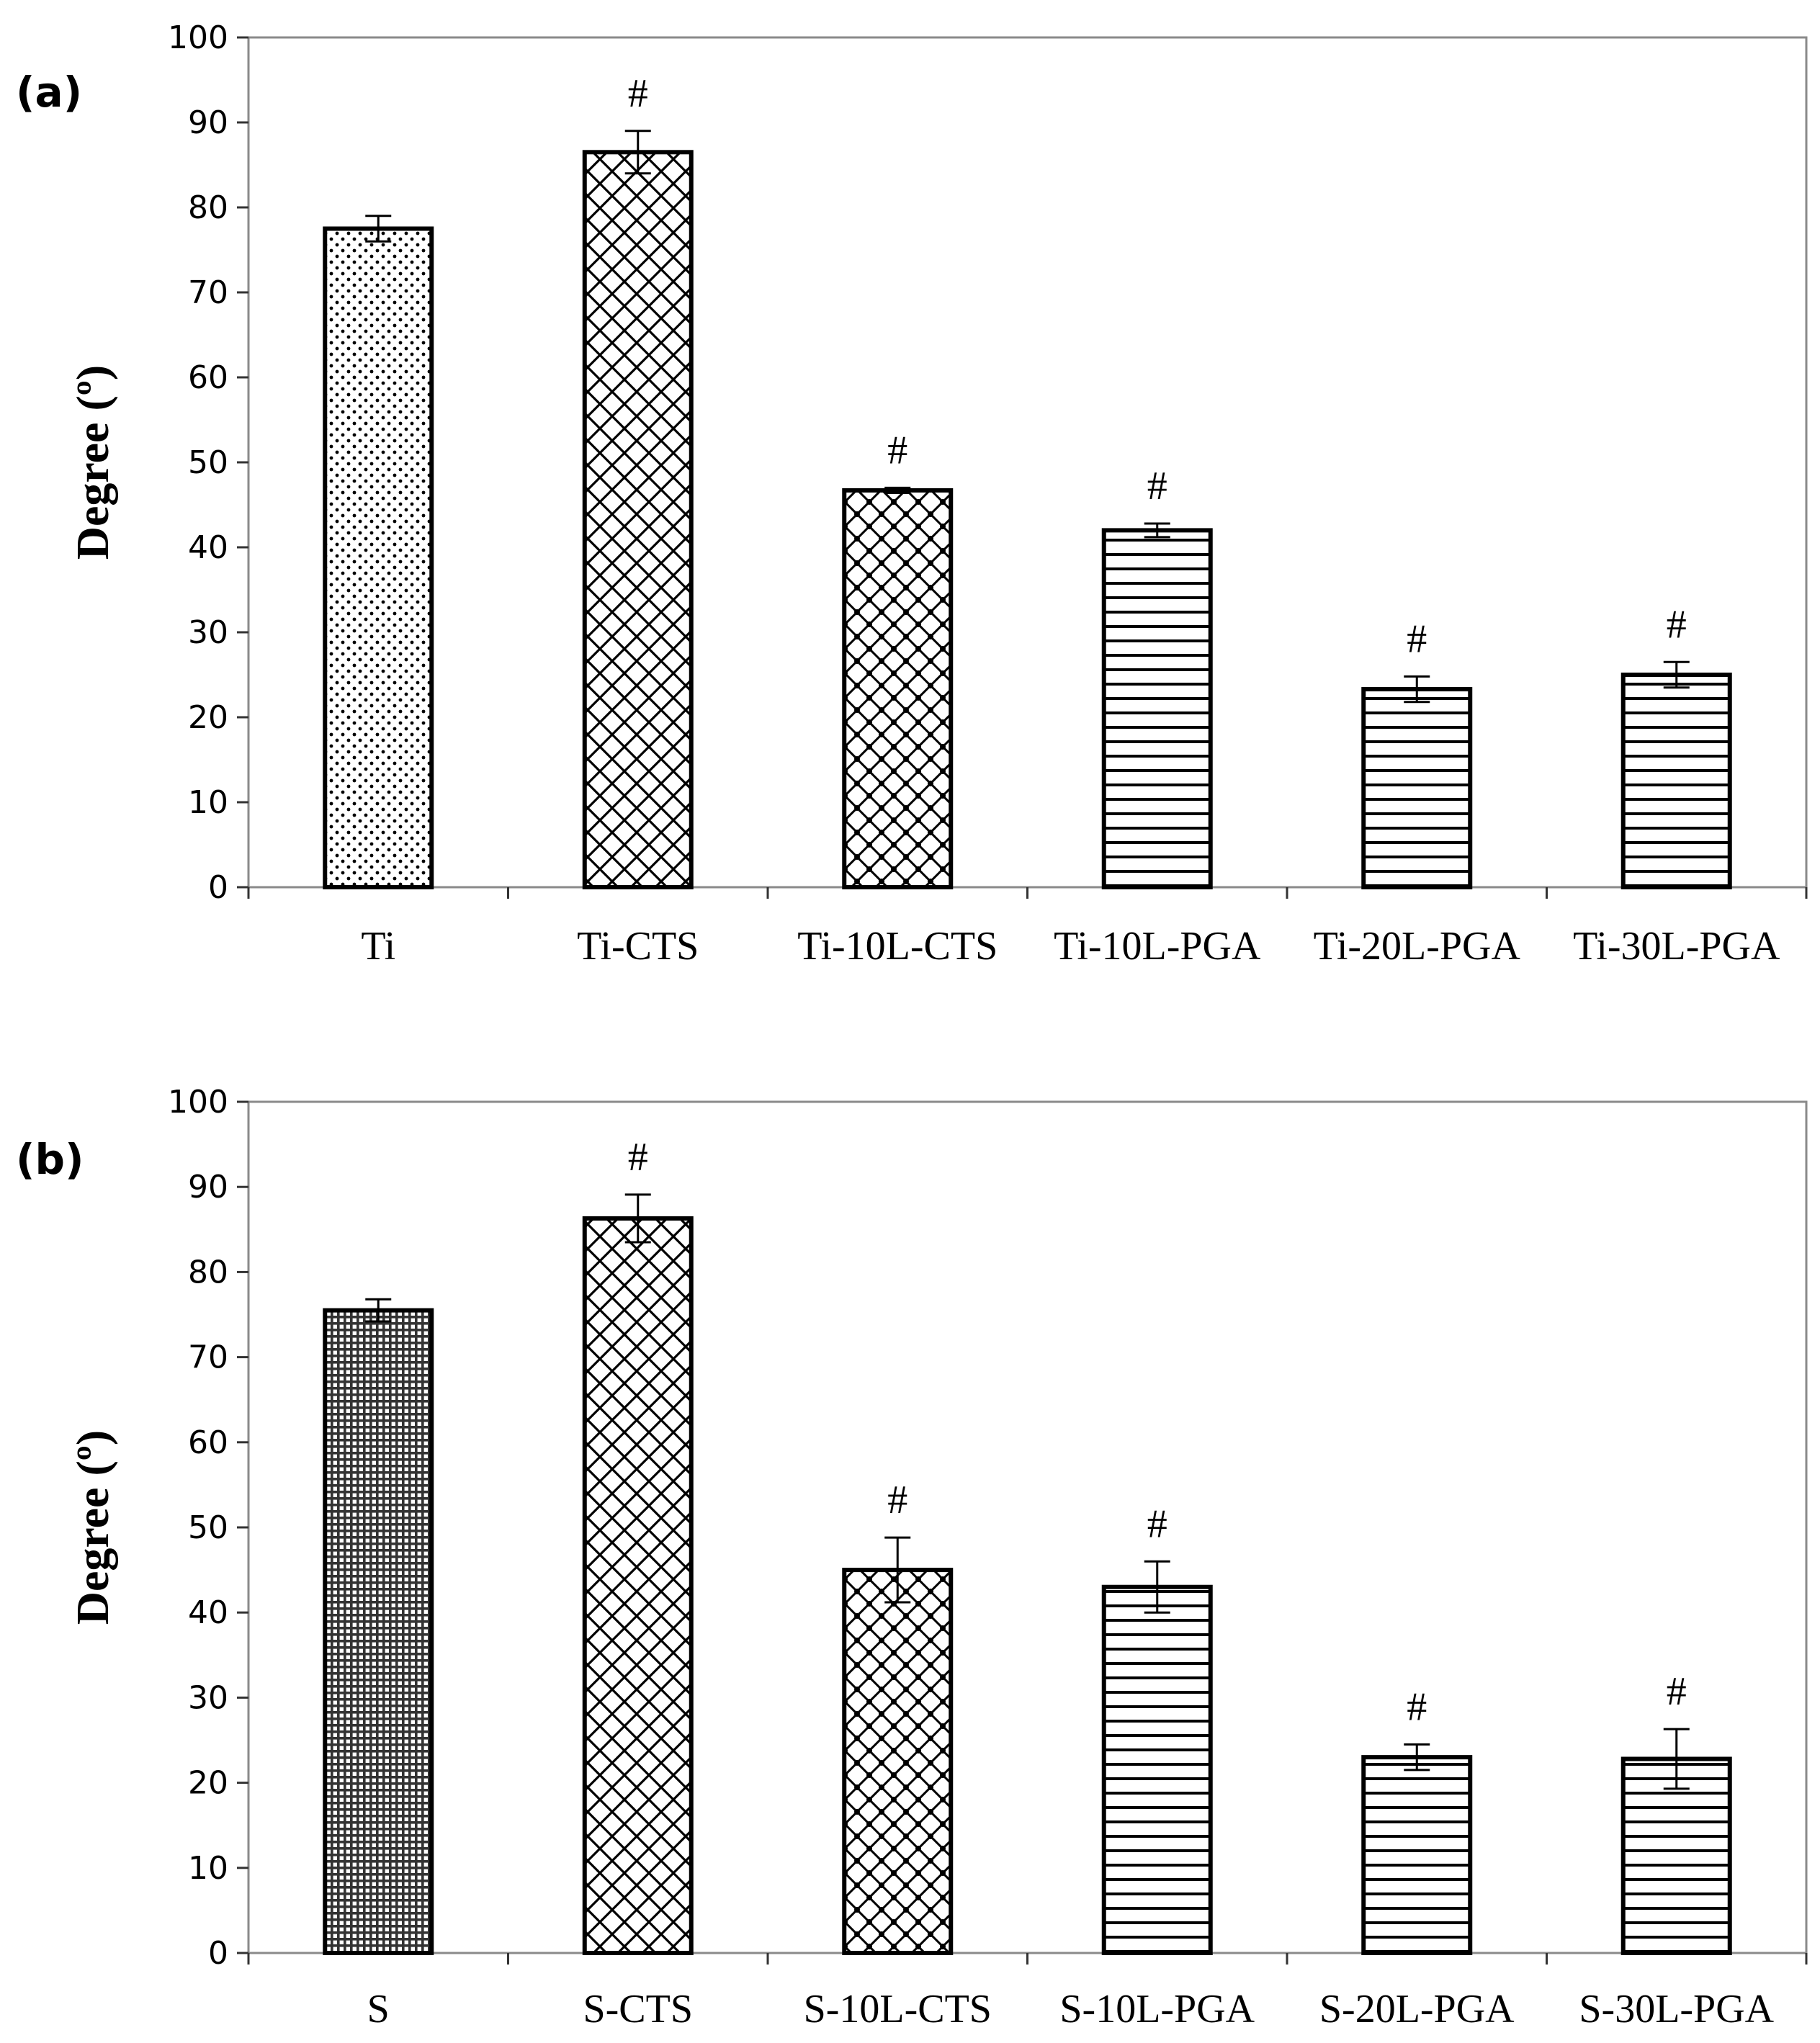  What do you see at coordinates (638, 946) in the screenshot?
I see `category-label: Ti-CTS` at bounding box center [638, 946].